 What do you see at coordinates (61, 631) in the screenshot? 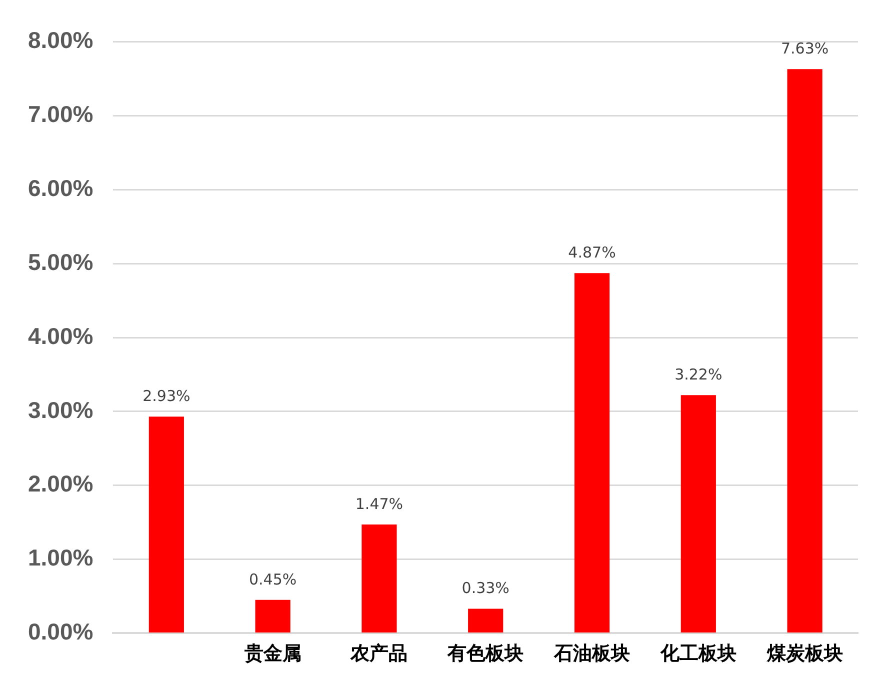
I see `y-tick-label: 0.00%` at bounding box center [61, 631].